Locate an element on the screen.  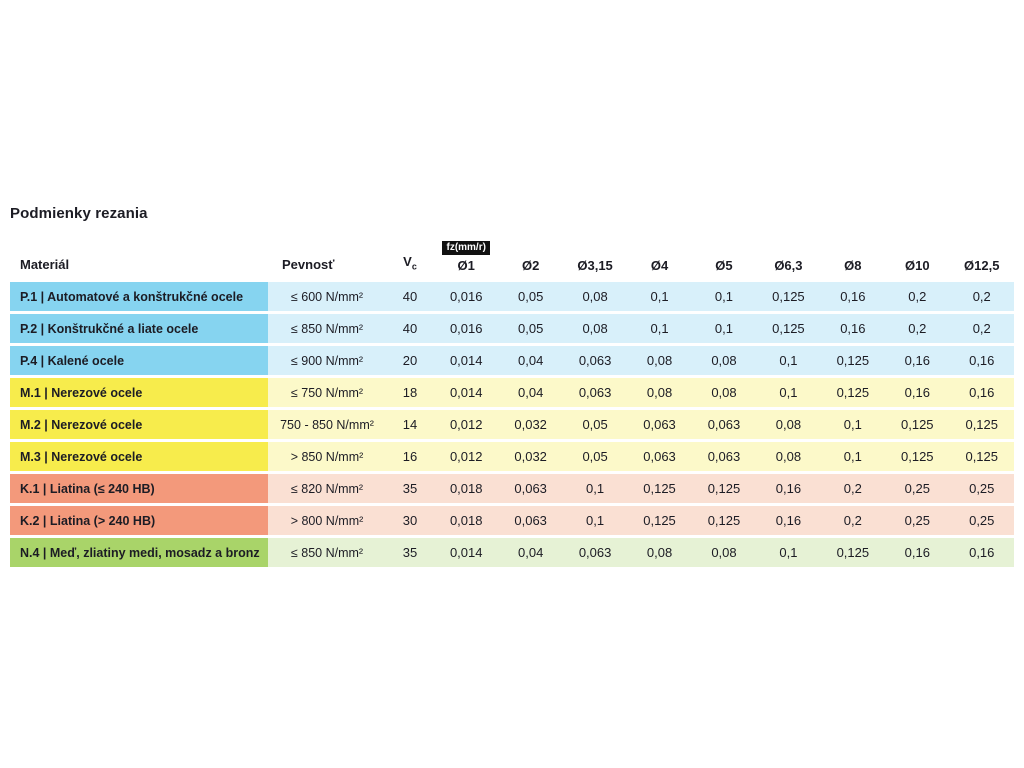
material-cell: N.4 | Meď, zliatiny medi, mosadz a bronz is located at coordinates (139, 552).